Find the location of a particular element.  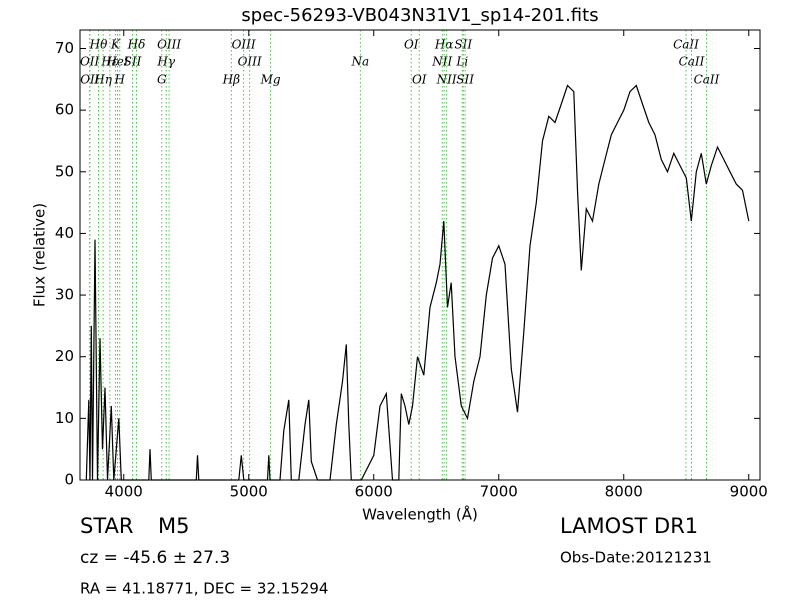

y-tick-label: 60 is located at coordinates (64, 110).